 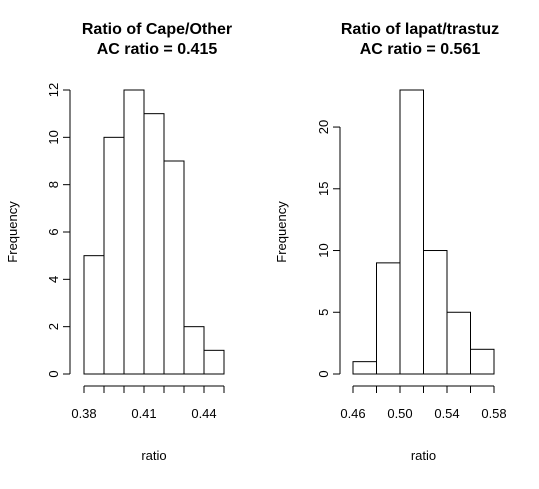 What do you see at coordinates (323, 127) in the screenshot?
I see `y-tick-label: 20` at bounding box center [323, 127].